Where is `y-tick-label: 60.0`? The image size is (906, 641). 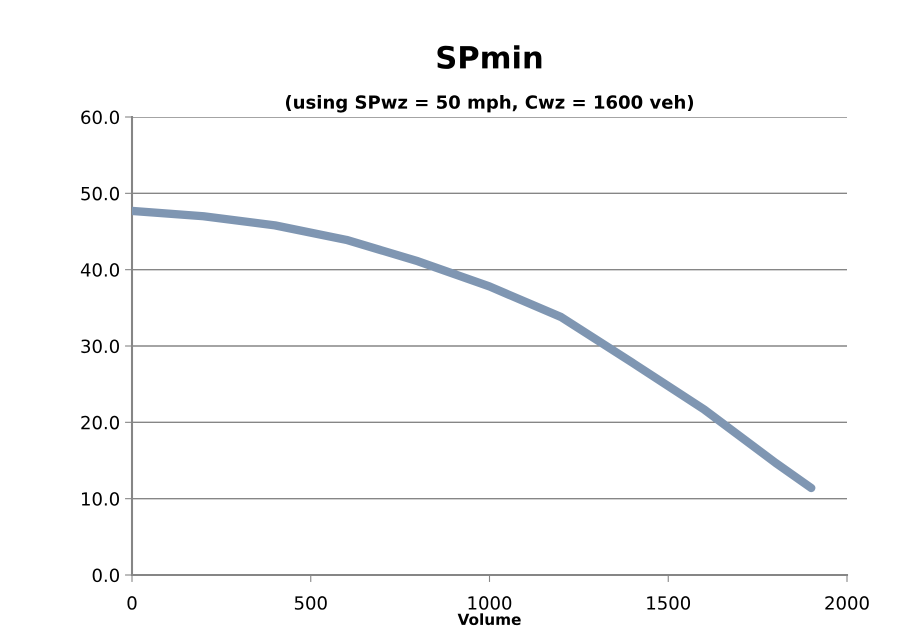
y-tick-label: 60.0 is located at coordinates (100, 117).